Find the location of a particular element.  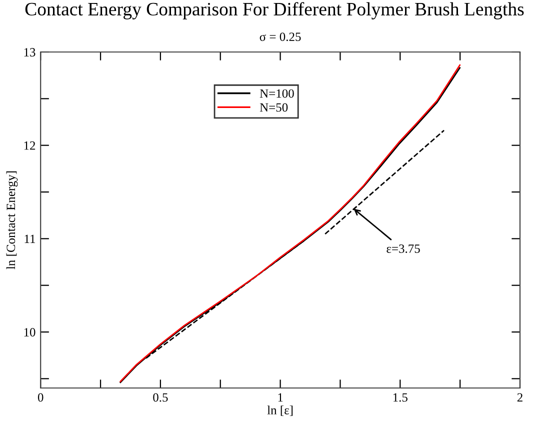

x-tick-label: 0 is located at coordinates (41, 397).